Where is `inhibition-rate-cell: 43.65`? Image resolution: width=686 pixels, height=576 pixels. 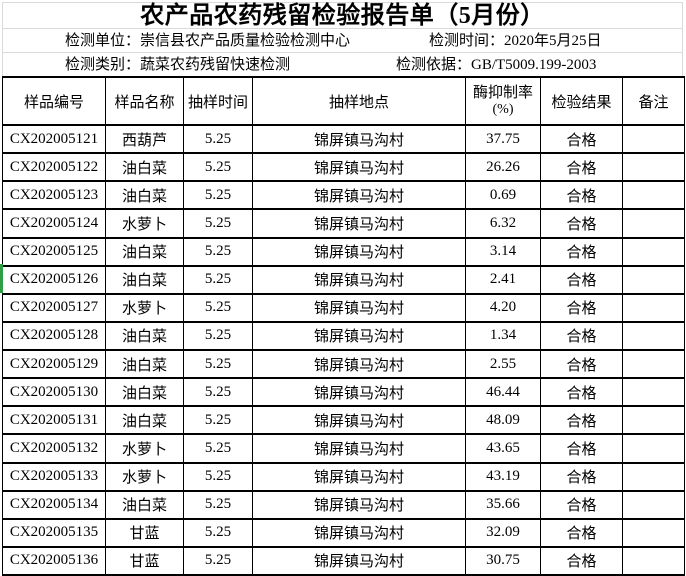
inhibition-rate-cell: 43.65 is located at coordinates (503, 448).